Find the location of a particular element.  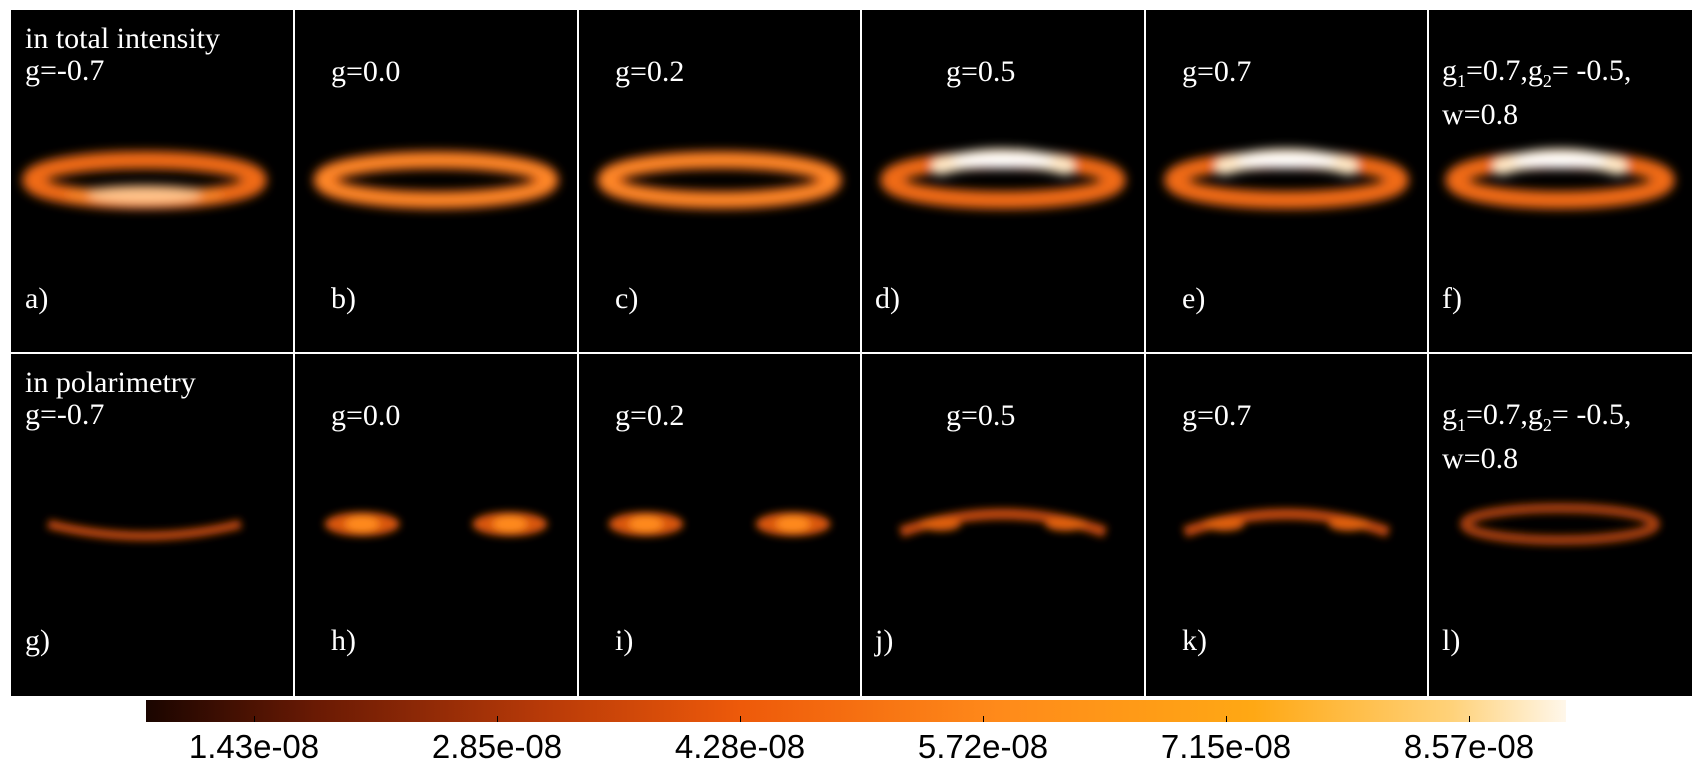

panel-g: in polarimetry g=-0.7 g) is located at coordinates (152, 525).